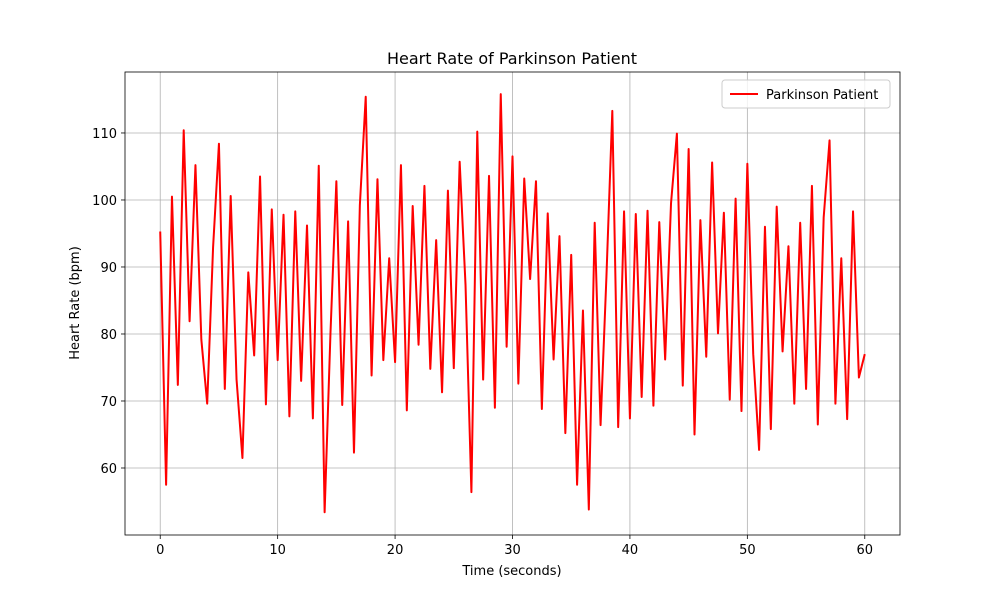 The image size is (1000, 600). What do you see at coordinates (104, 134) in the screenshot?
I see `y-tick-label: 110` at bounding box center [104, 134].